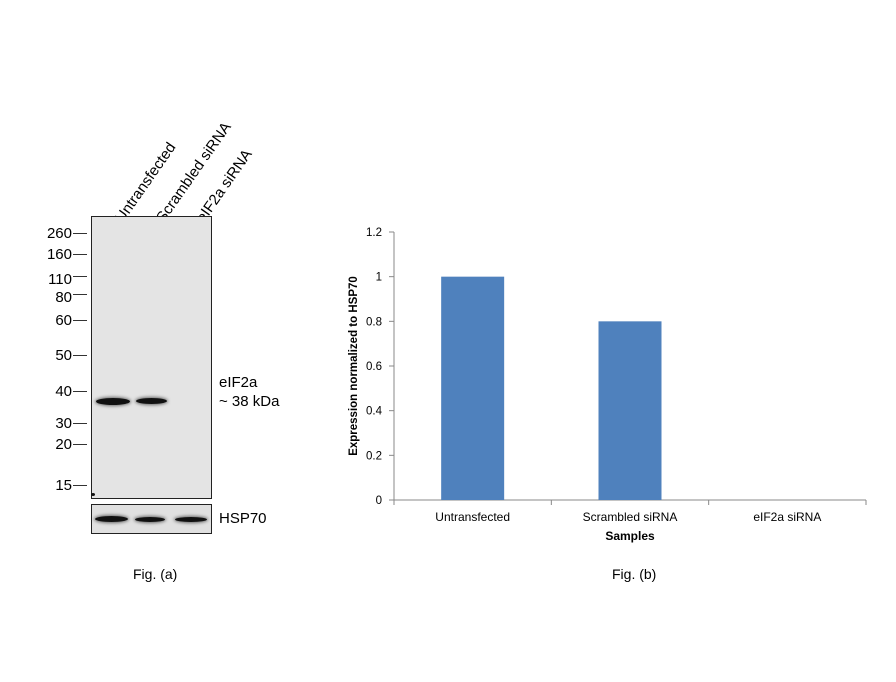 The width and height of the screenshot is (896, 682). Describe the element at coordinates (374, 367) in the screenshot. I see `y-tick-label: 0.6` at that location.